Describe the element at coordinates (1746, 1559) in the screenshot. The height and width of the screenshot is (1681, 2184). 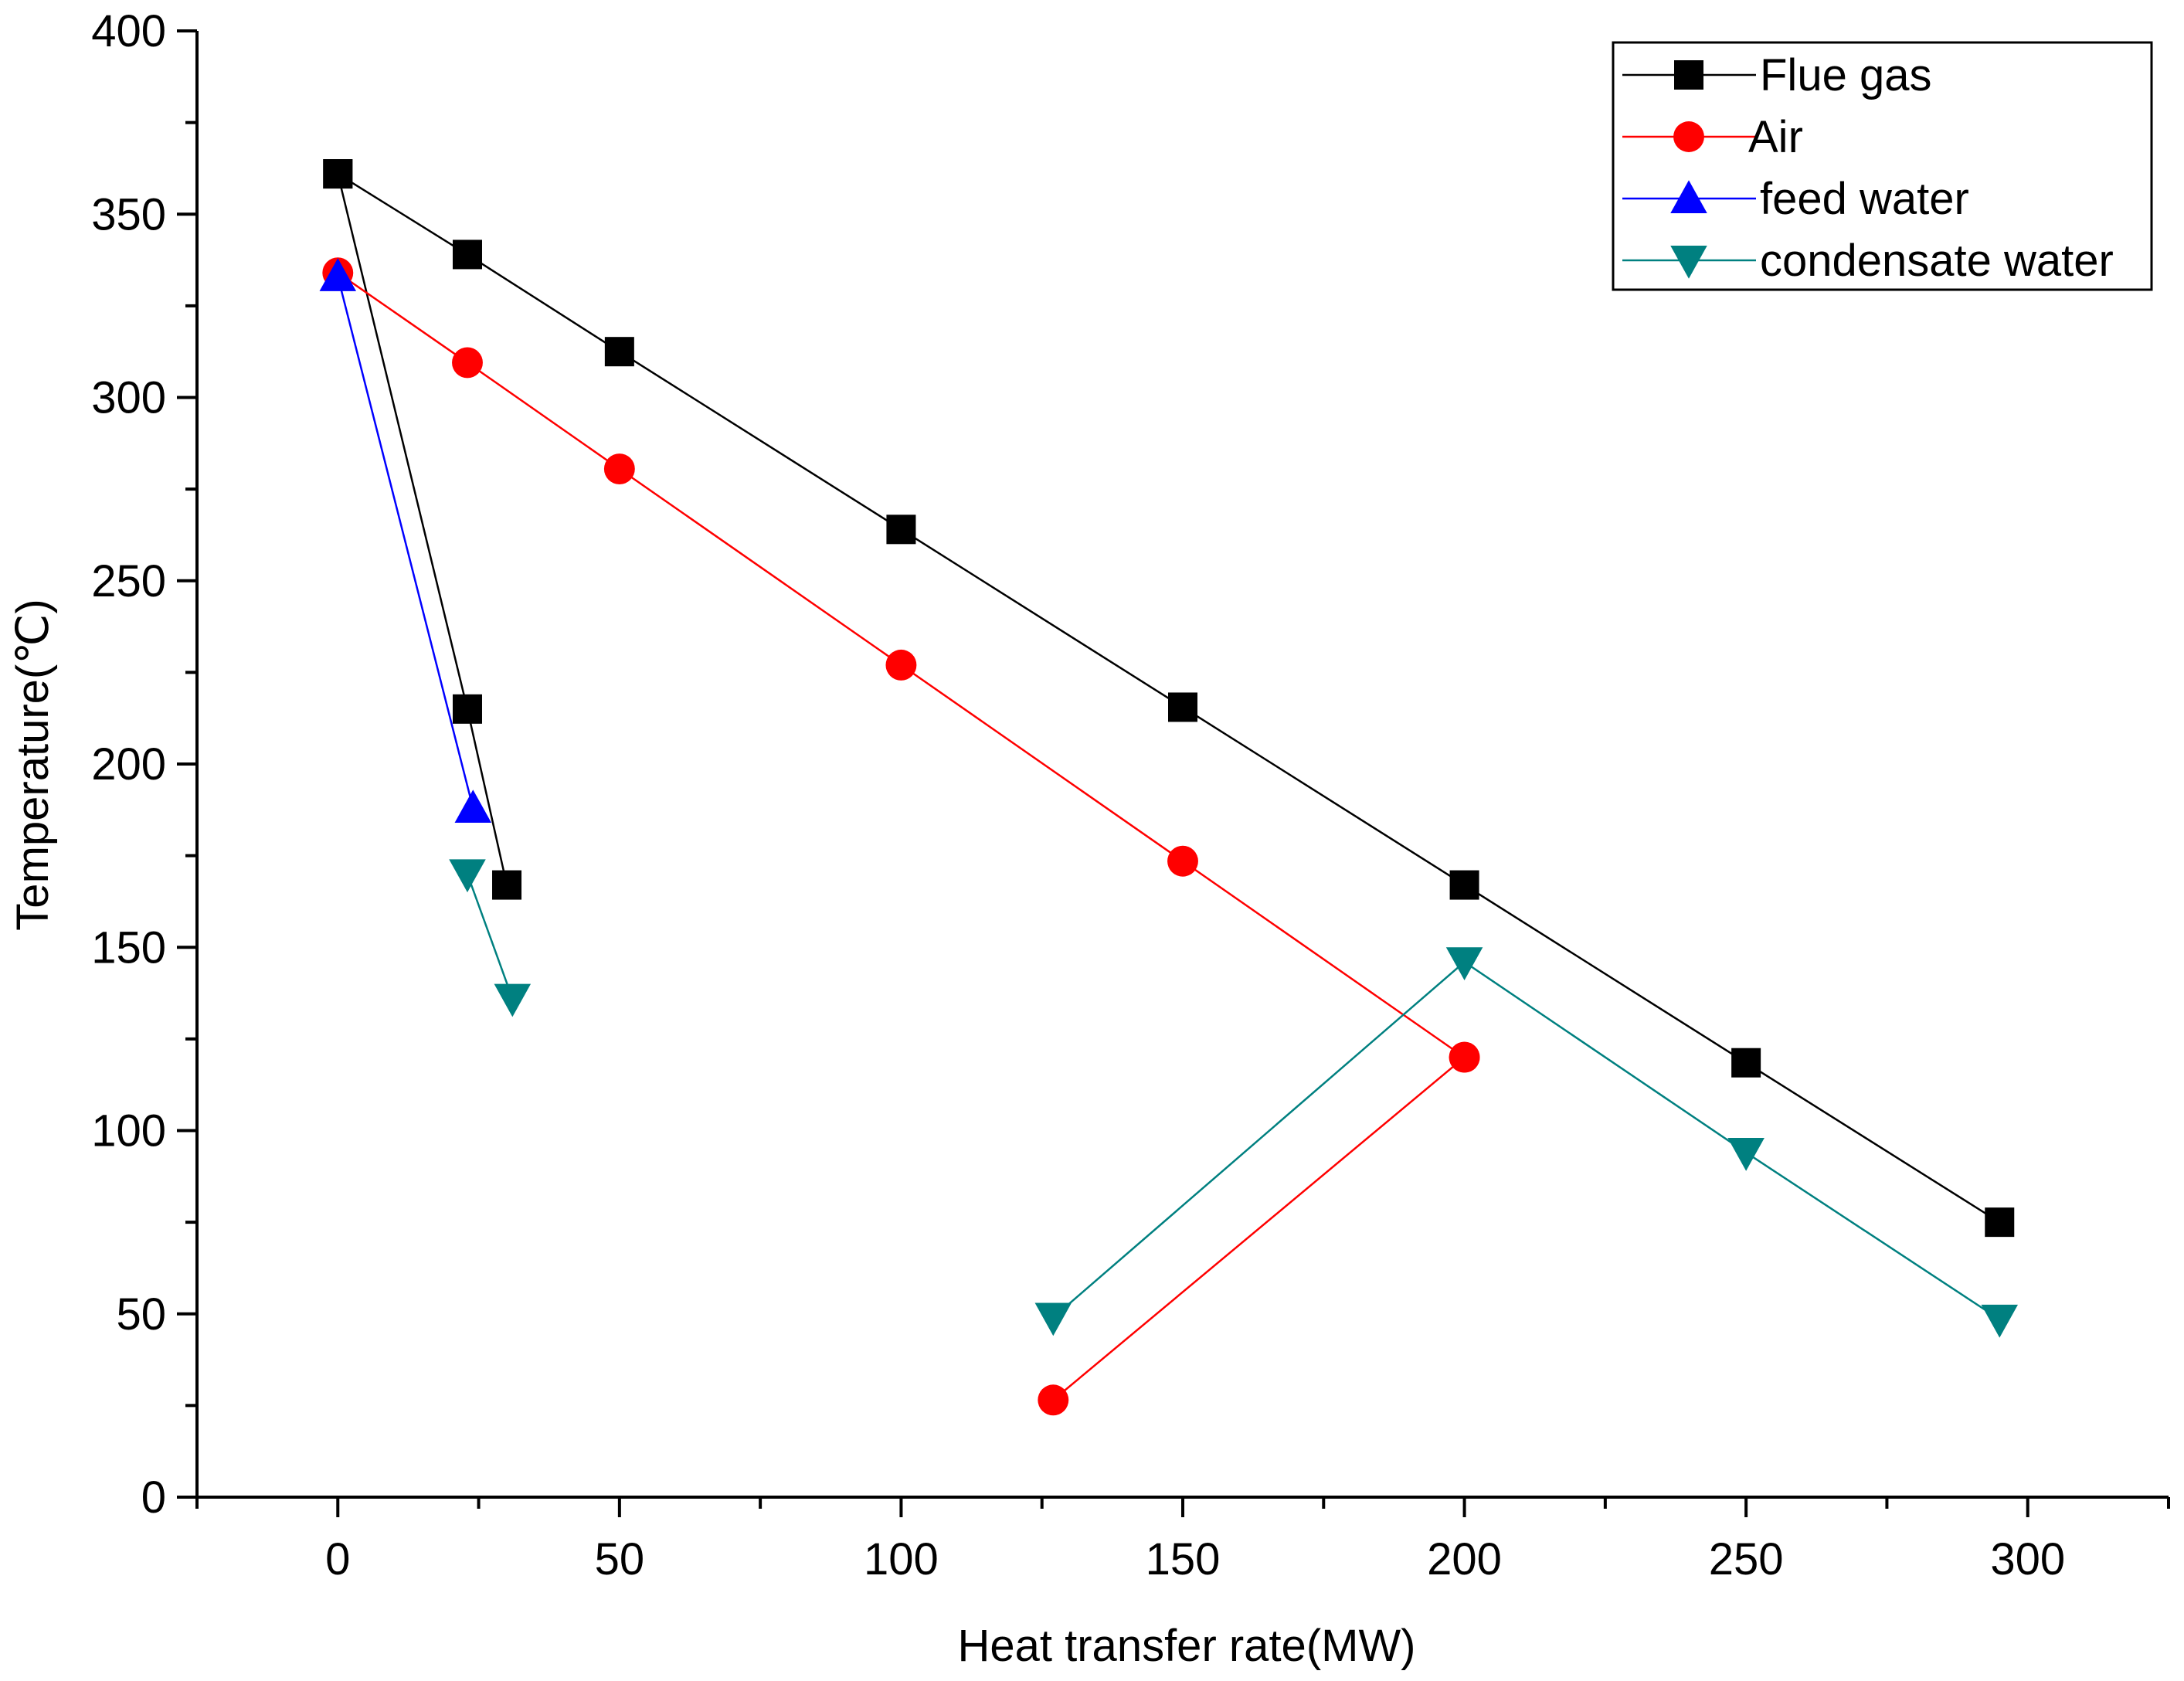
I see `x-tick-label: 250` at that location.